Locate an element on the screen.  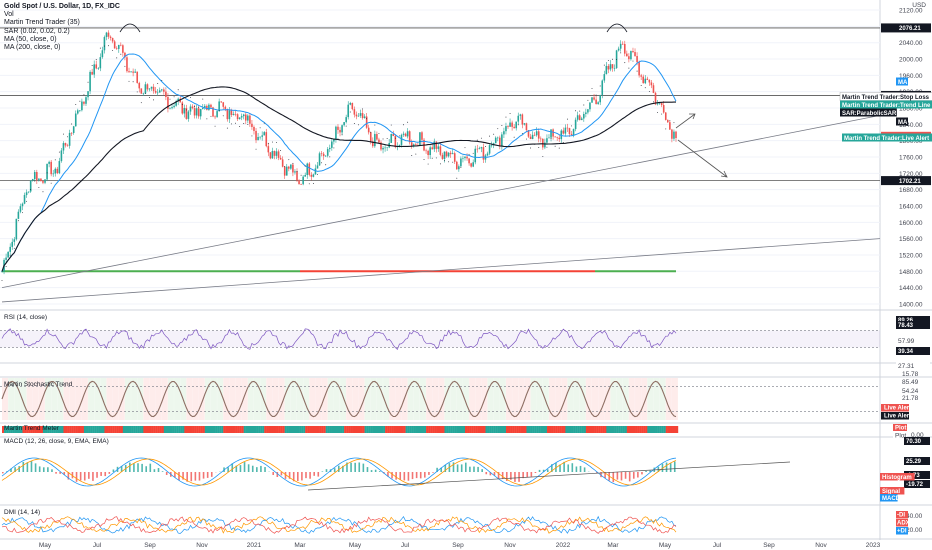
meter-label: Martin Trend Meter is located at coordinates (31, 428).